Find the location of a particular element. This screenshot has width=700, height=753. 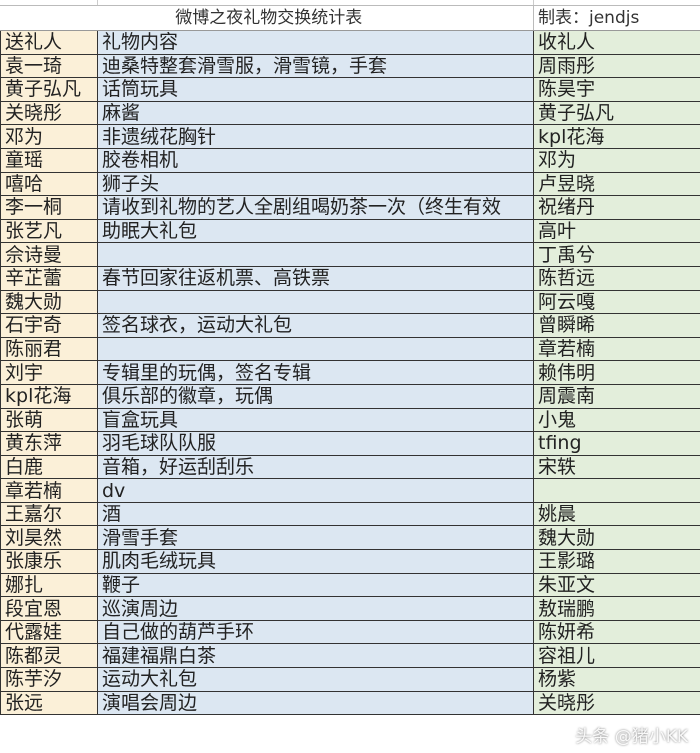

cell-giver: 黄东萍 is located at coordinates (49, 443).